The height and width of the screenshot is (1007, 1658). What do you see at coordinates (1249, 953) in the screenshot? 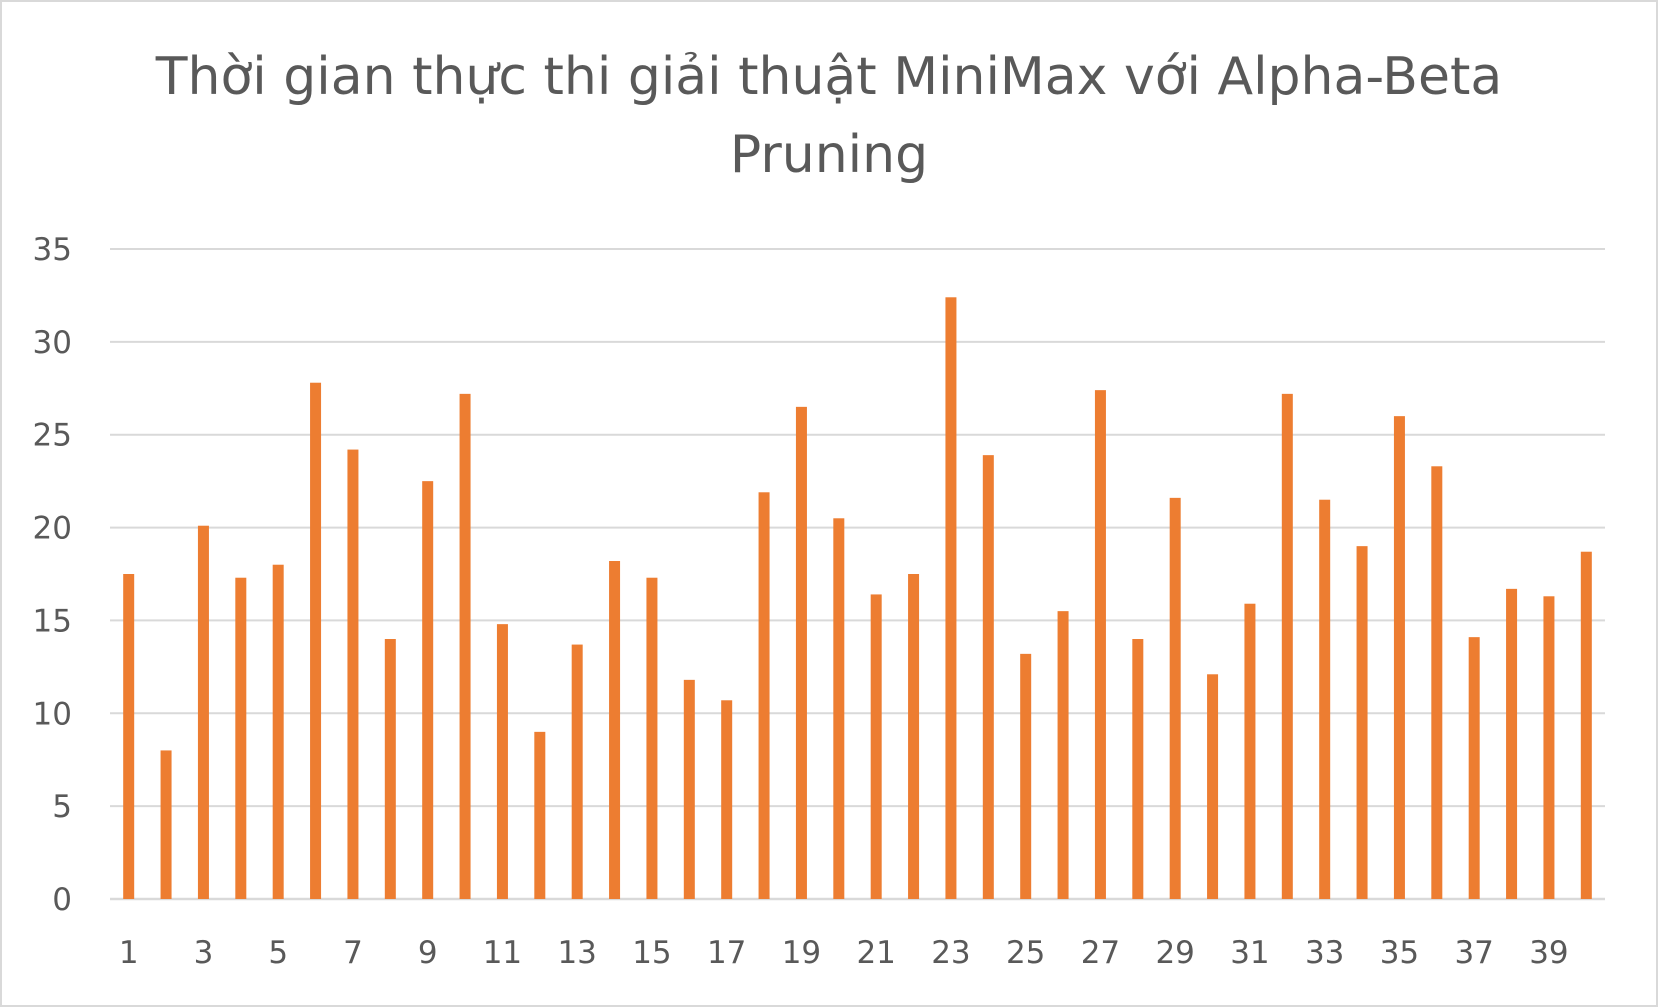
I see `x-tick-label: 31` at bounding box center [1249, 953].